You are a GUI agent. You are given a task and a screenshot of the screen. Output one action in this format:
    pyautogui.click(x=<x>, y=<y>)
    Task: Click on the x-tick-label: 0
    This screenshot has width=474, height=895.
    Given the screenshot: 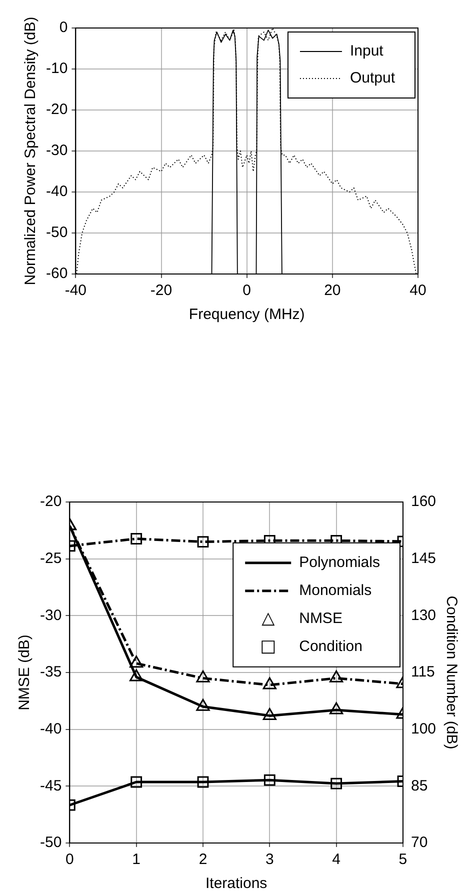 What is the action you would take?
    pyautogui.click(x=247, y=291)
    